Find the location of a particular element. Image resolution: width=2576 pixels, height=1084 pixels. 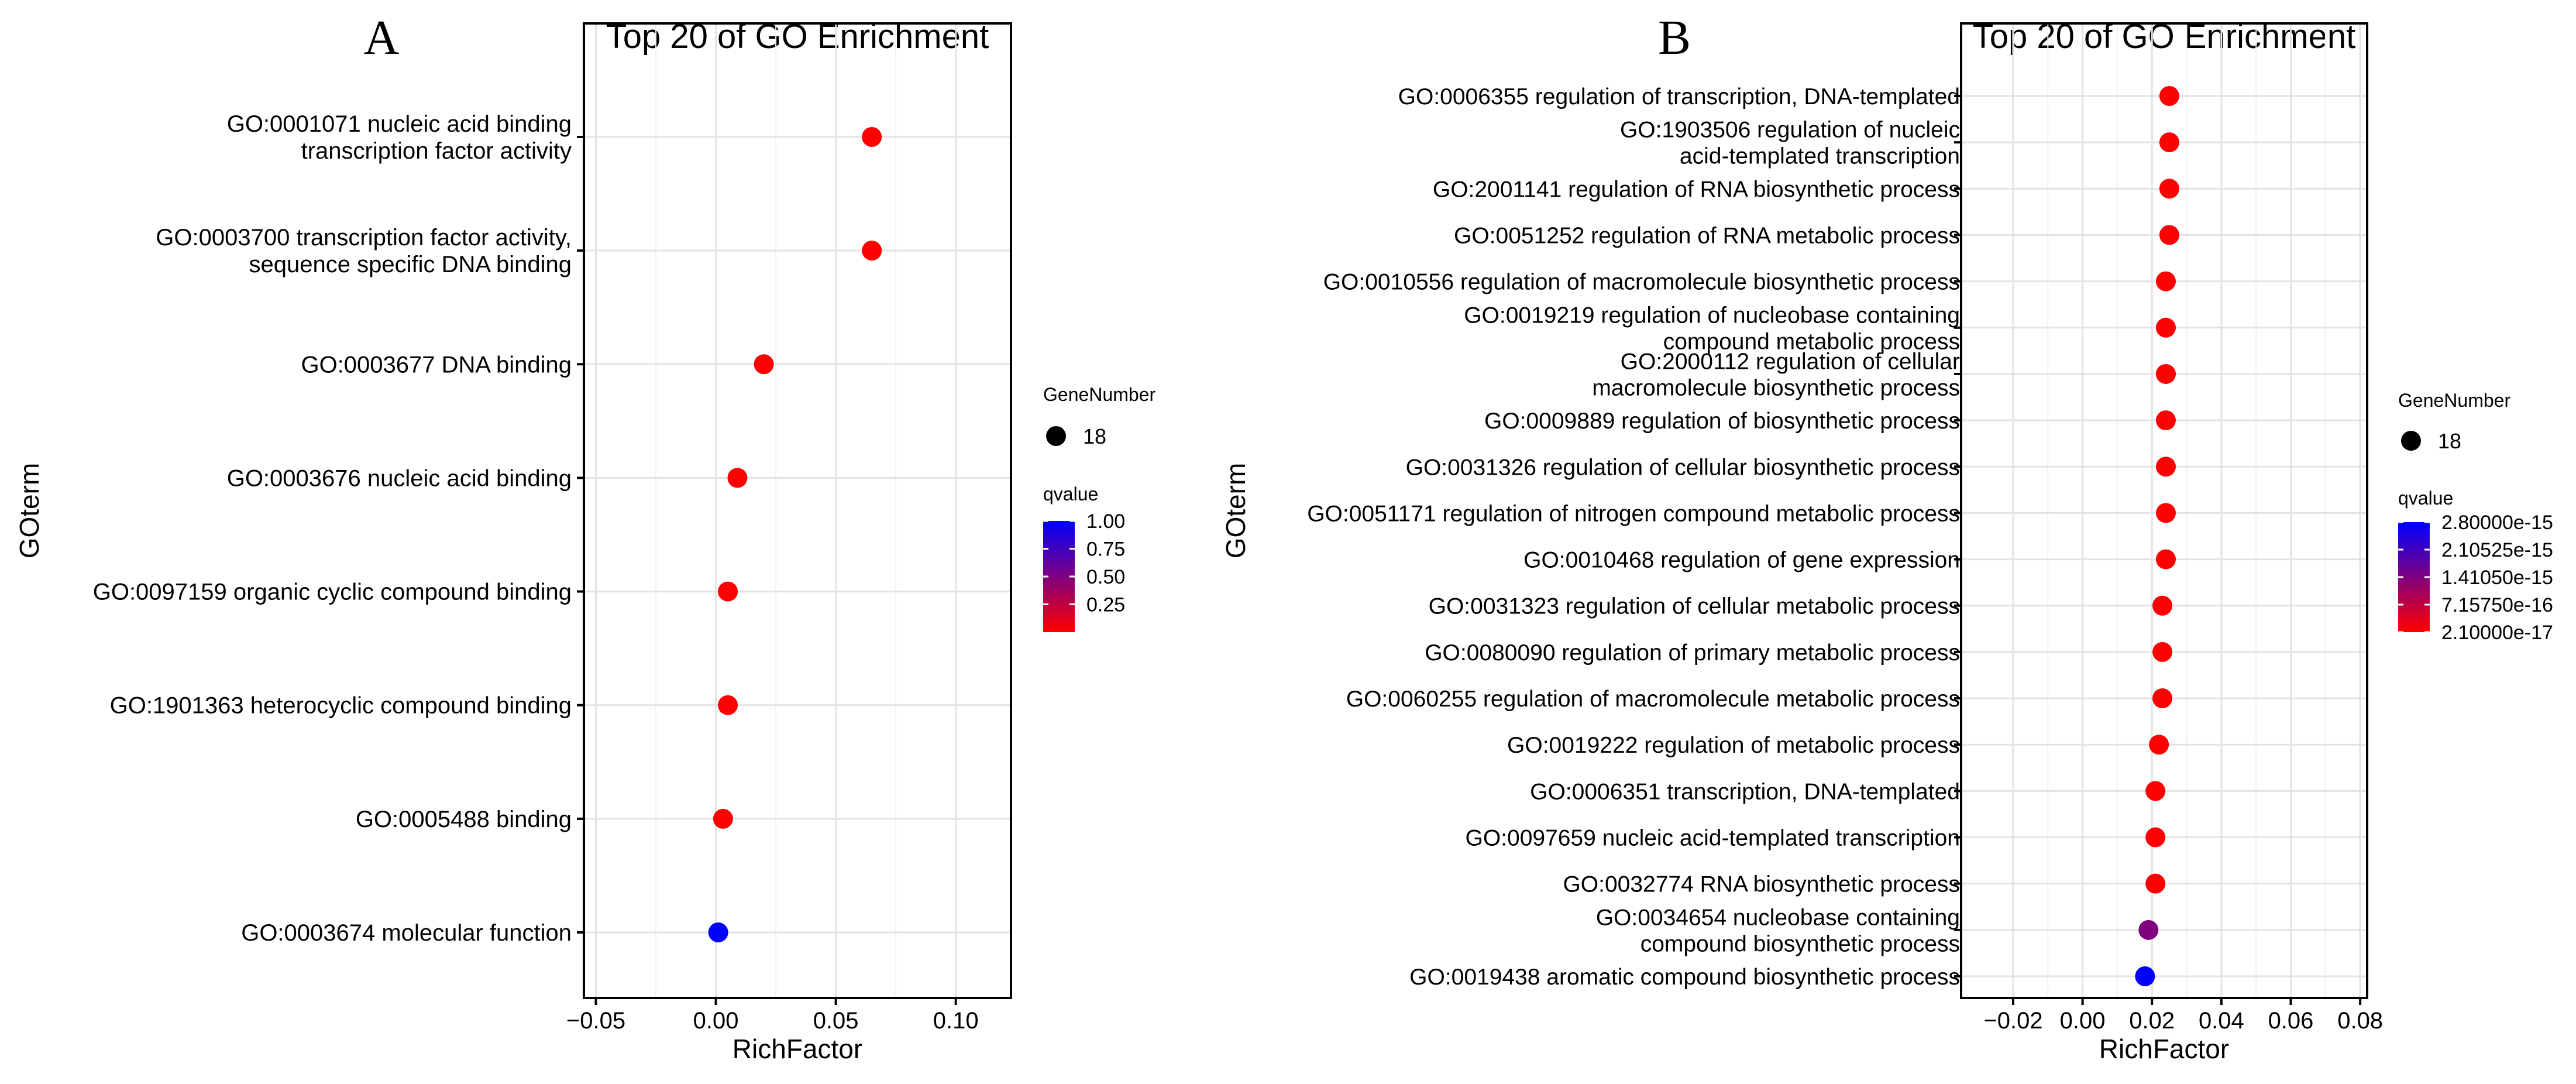

y-tick-label: GO:0032774 RNA biosynthetic process is located at coordinates (1762, 884).